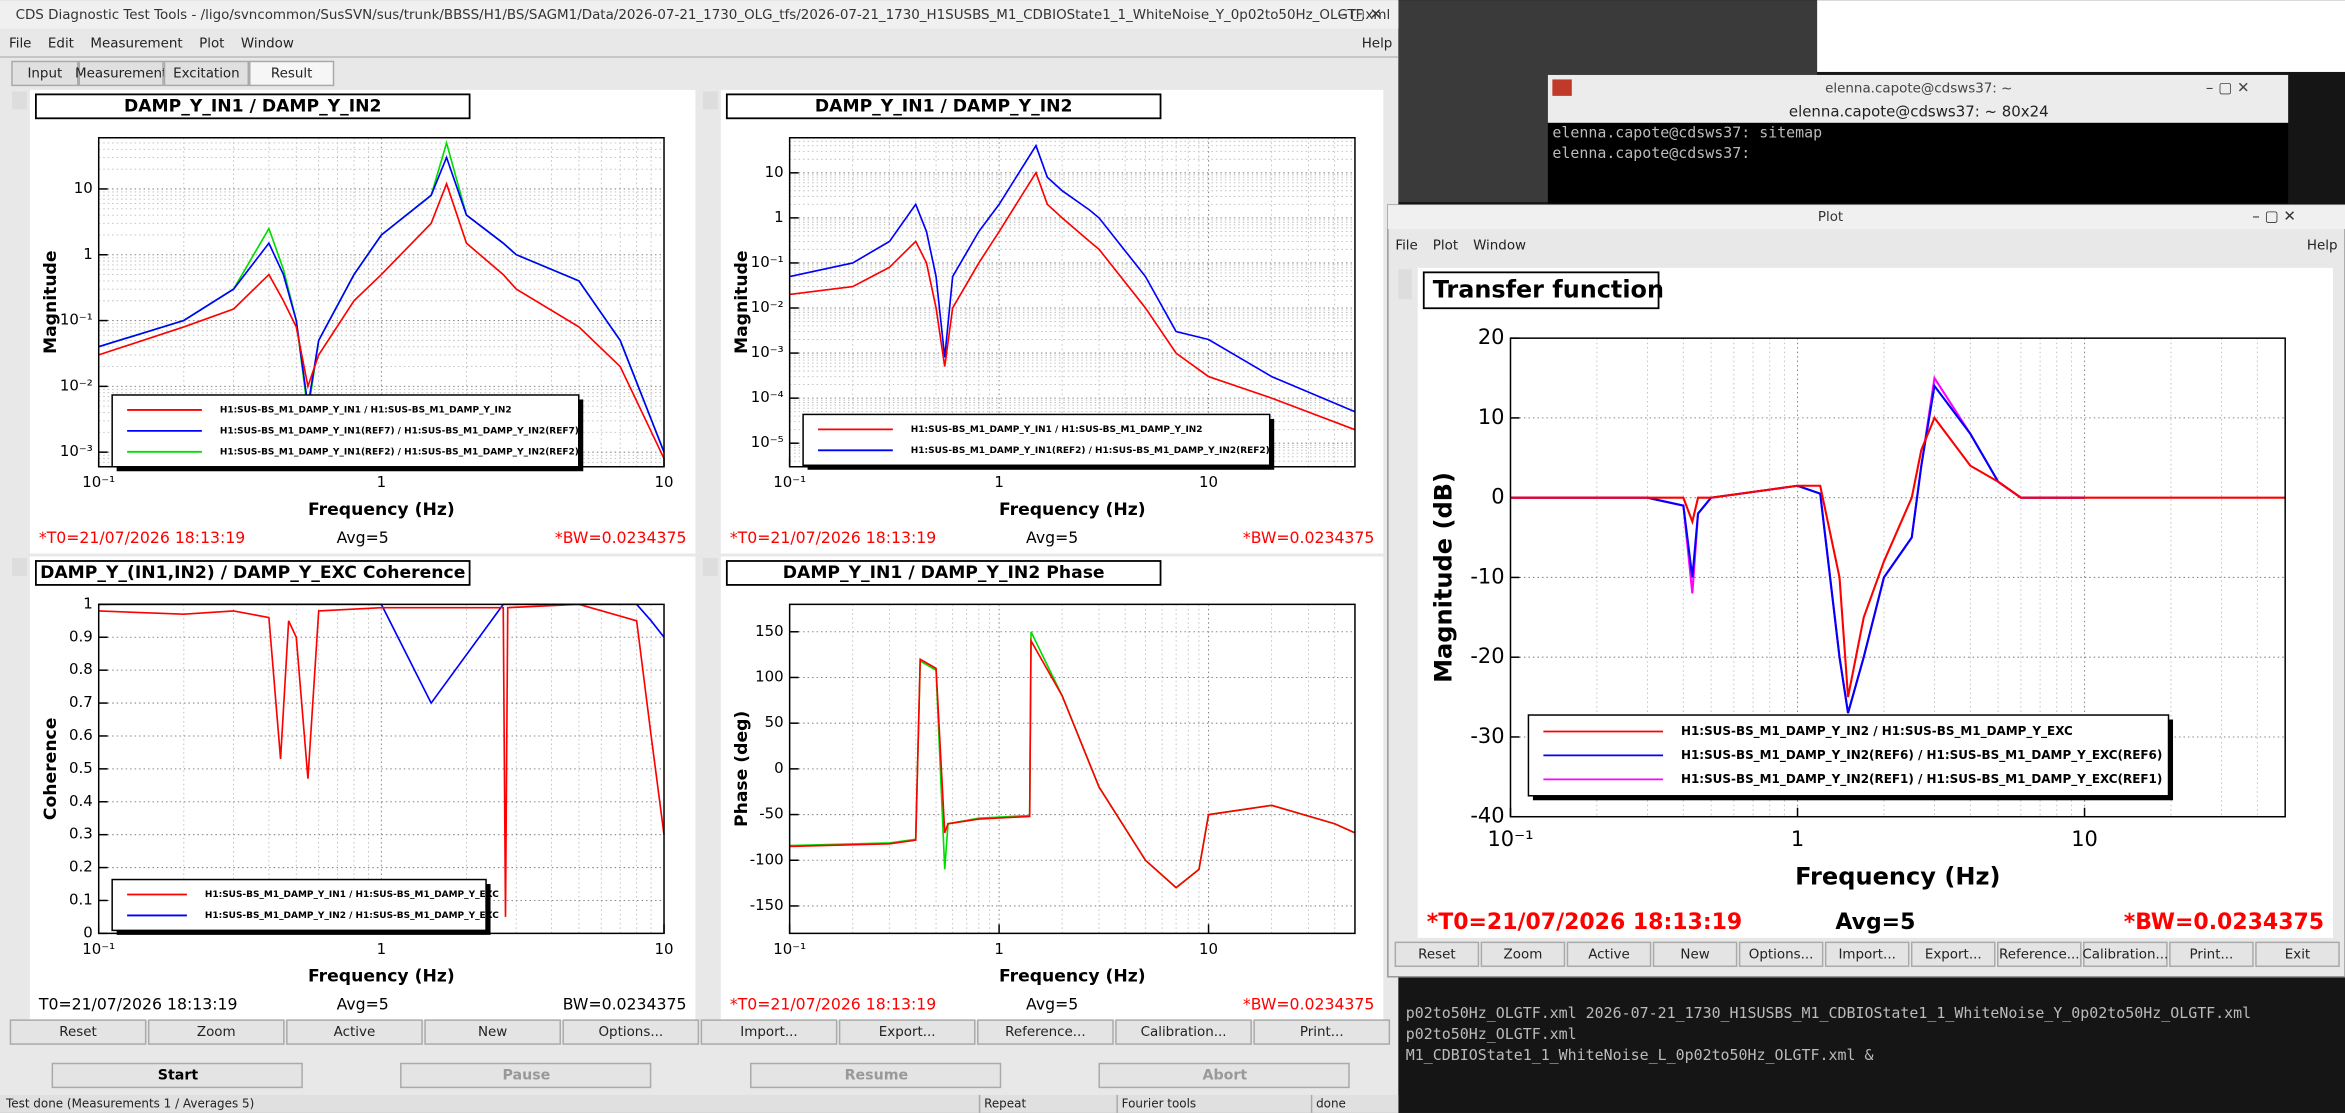 This screenshot has width=2345, height=1113. I want to click on y-tick-label: 0, so click(779, 768).